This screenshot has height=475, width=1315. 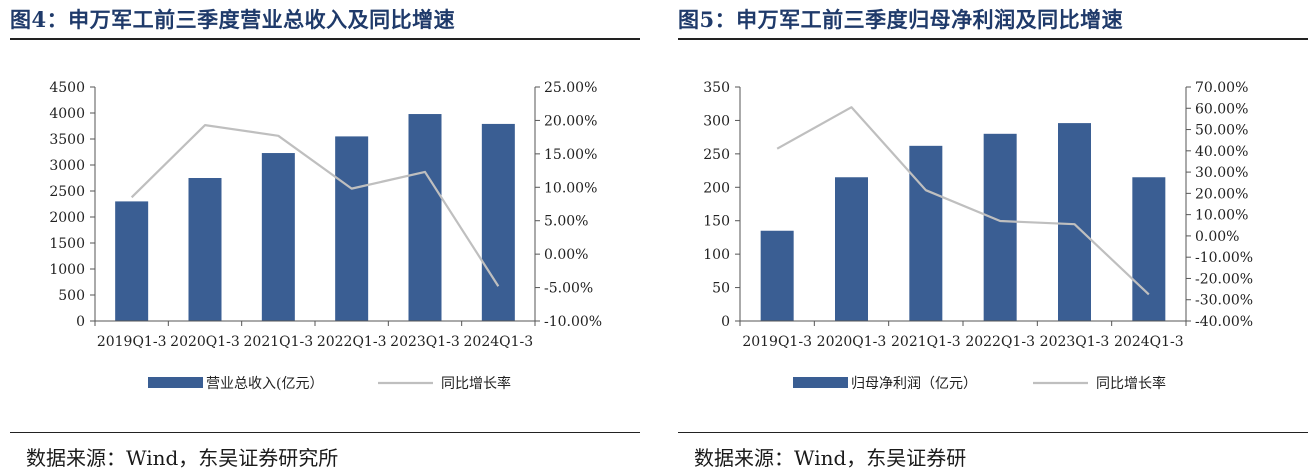 What do you see at coordinates (1221, 109) in the screenshot?
I see `right-tick-label: 60.00%` at bounding box center [1221, 109].